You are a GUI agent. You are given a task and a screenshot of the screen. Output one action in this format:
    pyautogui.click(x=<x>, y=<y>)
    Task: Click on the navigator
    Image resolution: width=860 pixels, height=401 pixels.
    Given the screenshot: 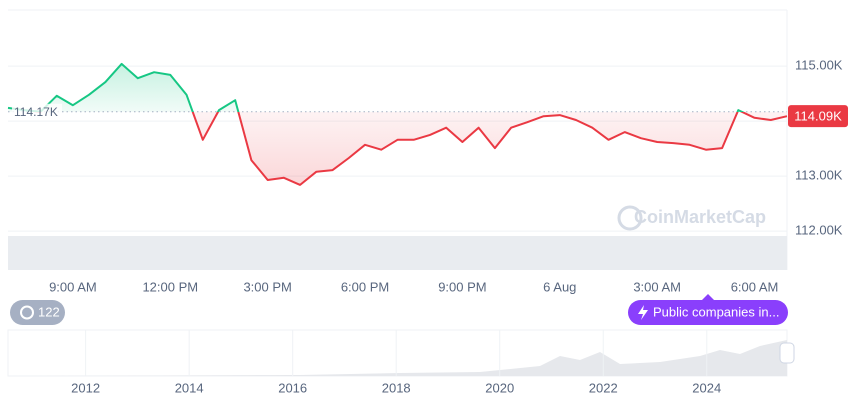 What is the action you would take?
    pyautogui.click(x=401, y=353)
    